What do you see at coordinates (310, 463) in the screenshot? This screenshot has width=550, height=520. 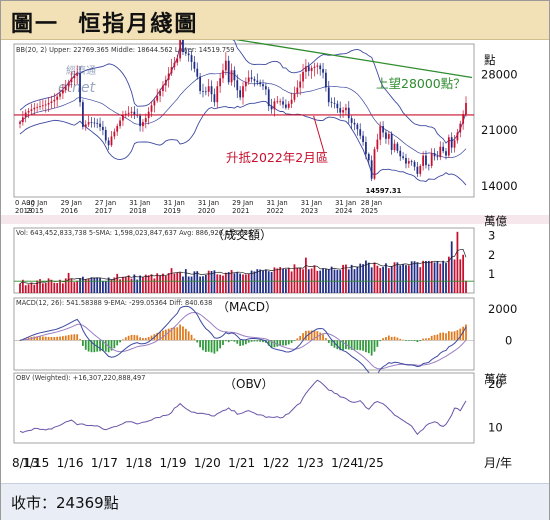 I see `x-axis-label: 1/23` at bounding box center [310, 463].